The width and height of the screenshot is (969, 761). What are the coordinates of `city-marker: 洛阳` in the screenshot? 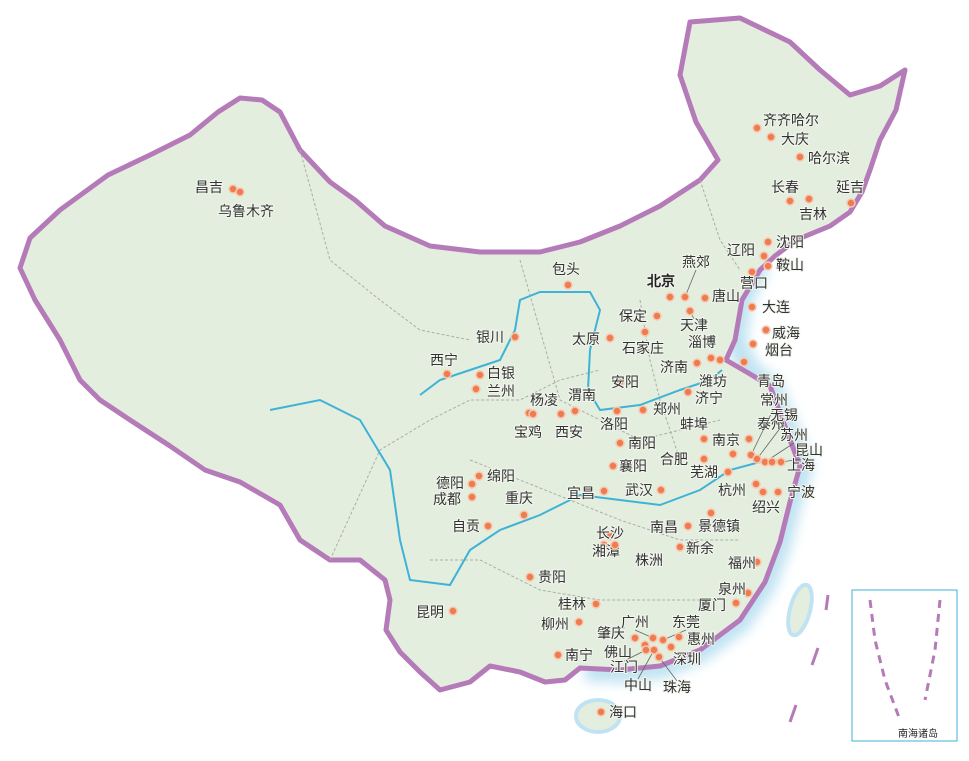 It's located at (614, 420).